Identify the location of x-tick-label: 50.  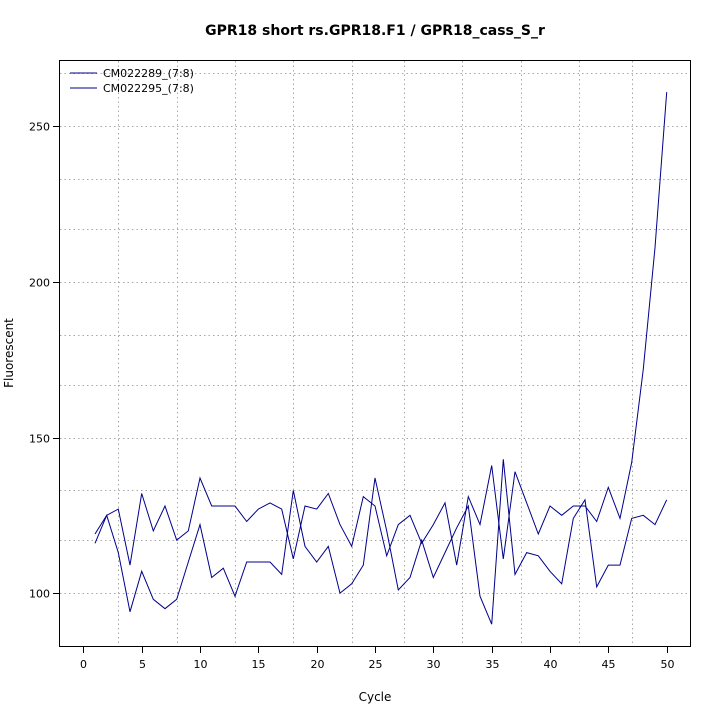
(668, 664).